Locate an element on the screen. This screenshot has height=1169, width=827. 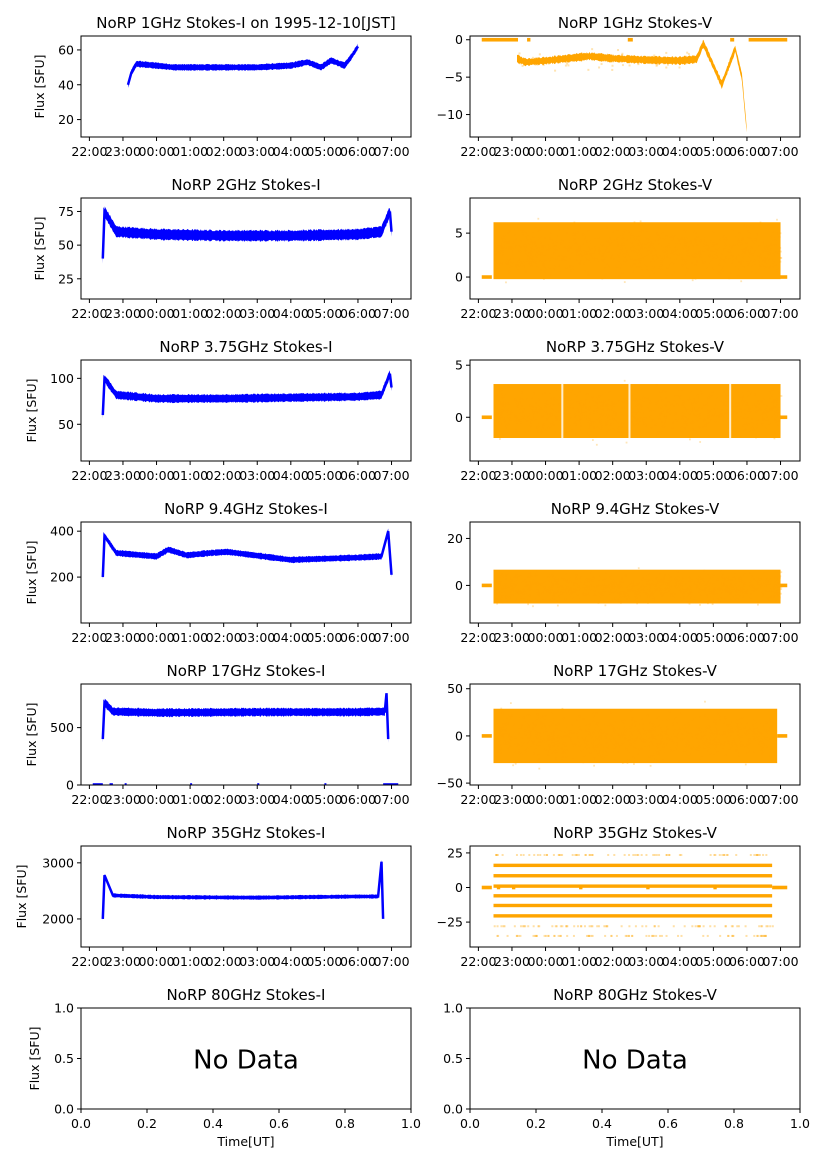
y-axis-label: Flux [SFU] is located at coordinates (31, 735).